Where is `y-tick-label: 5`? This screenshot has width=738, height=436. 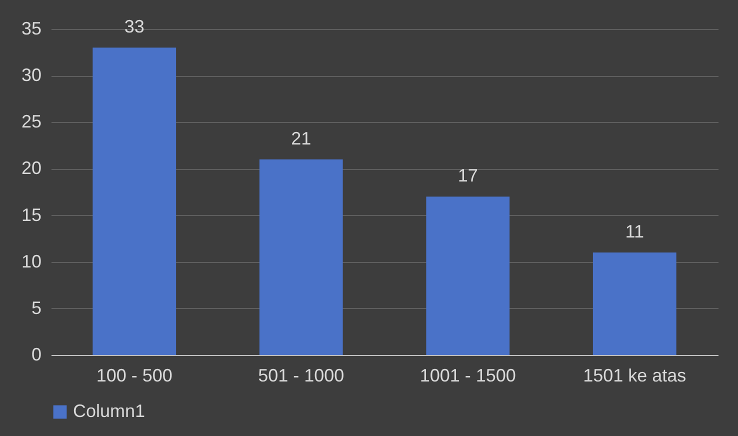
y-tick-label: 5 is located at coordinates (36, 308).